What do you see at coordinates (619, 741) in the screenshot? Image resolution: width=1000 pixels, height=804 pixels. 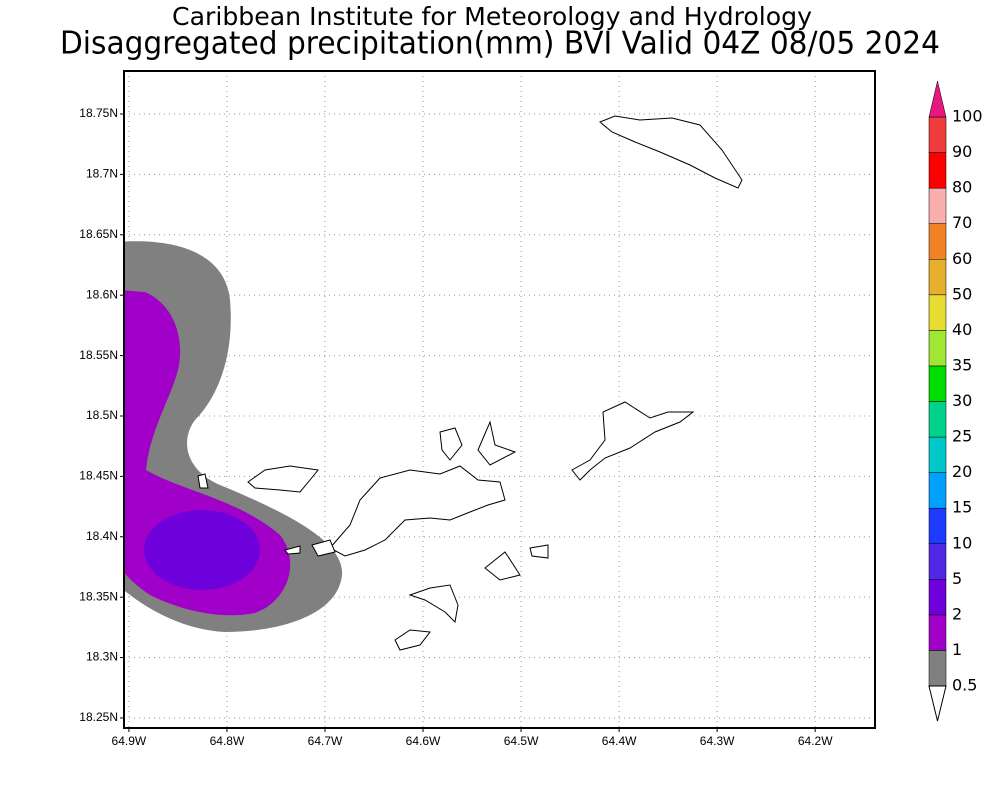 I see `lon-tick-label: 64.4W` at bounding box center [619, 741].